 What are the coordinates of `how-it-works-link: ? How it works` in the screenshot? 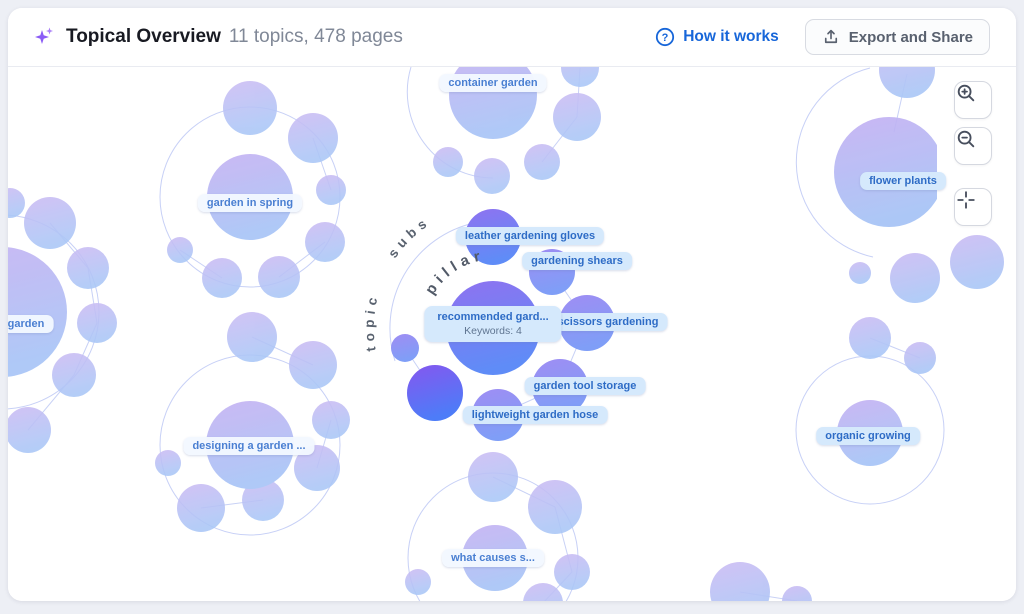 It's located at (717, 37).